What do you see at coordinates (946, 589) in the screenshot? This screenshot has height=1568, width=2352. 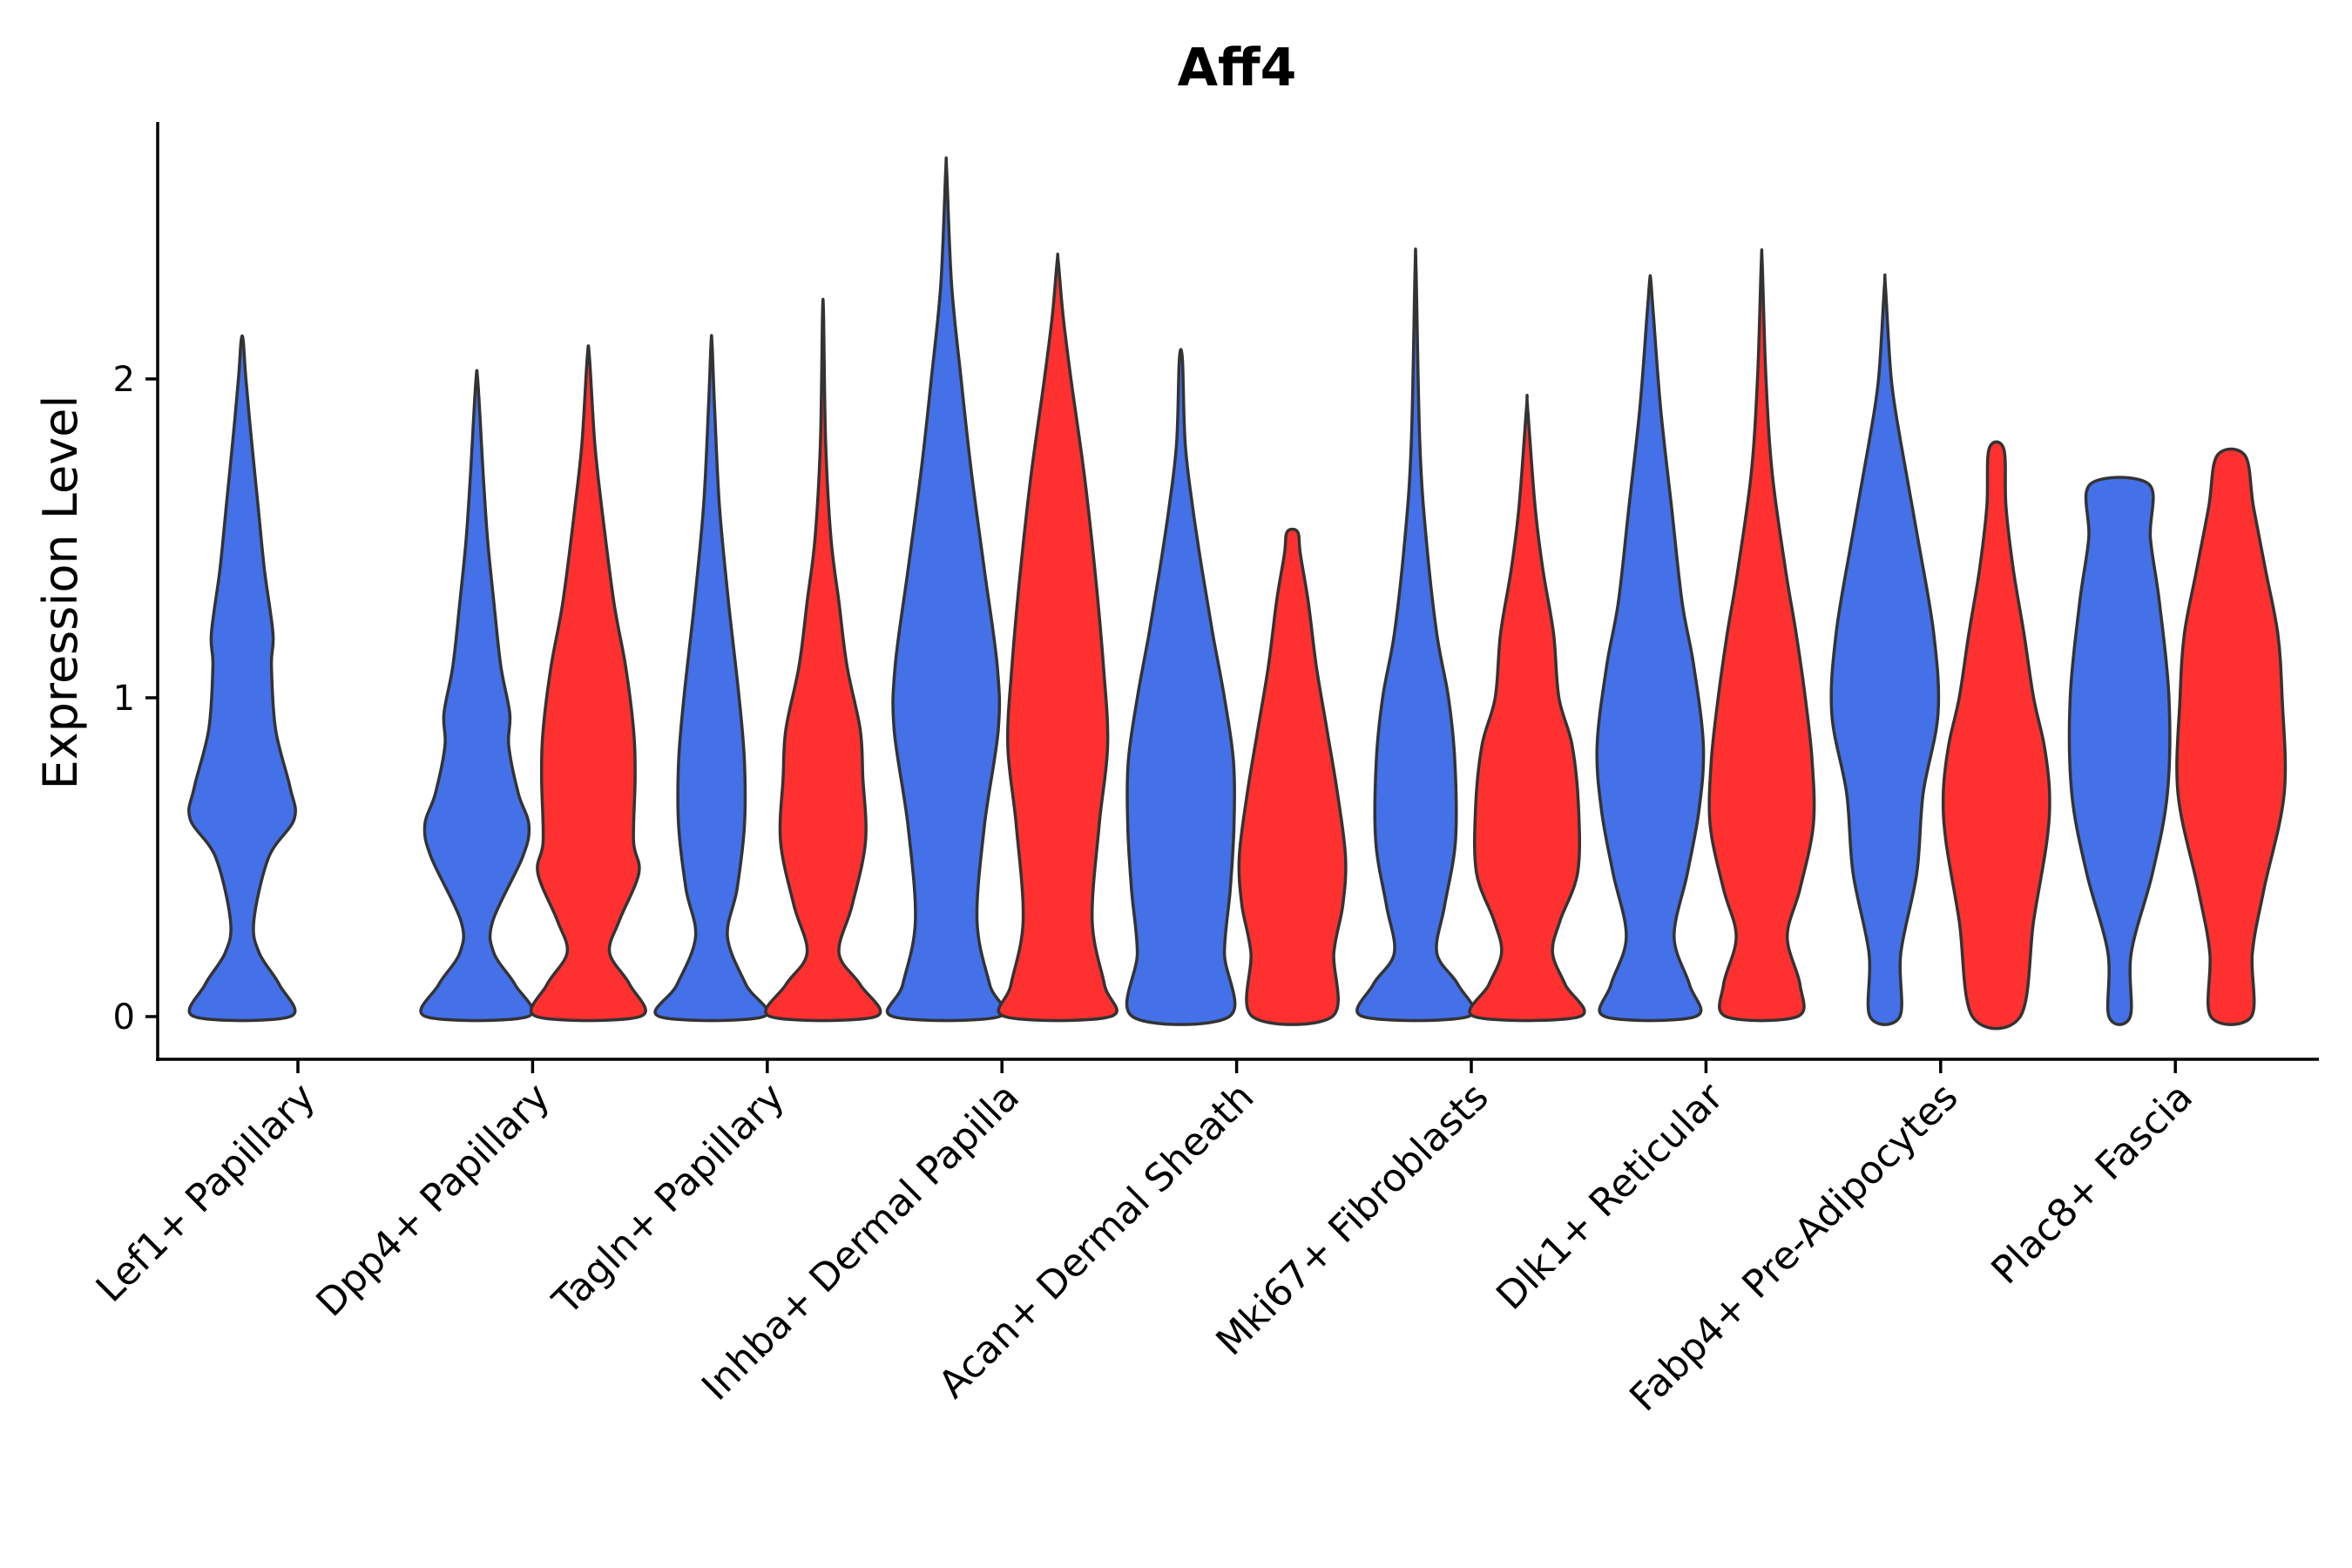 I see `violin-inhba-dermal-papilla-group1` at bounding box center [946, 589].